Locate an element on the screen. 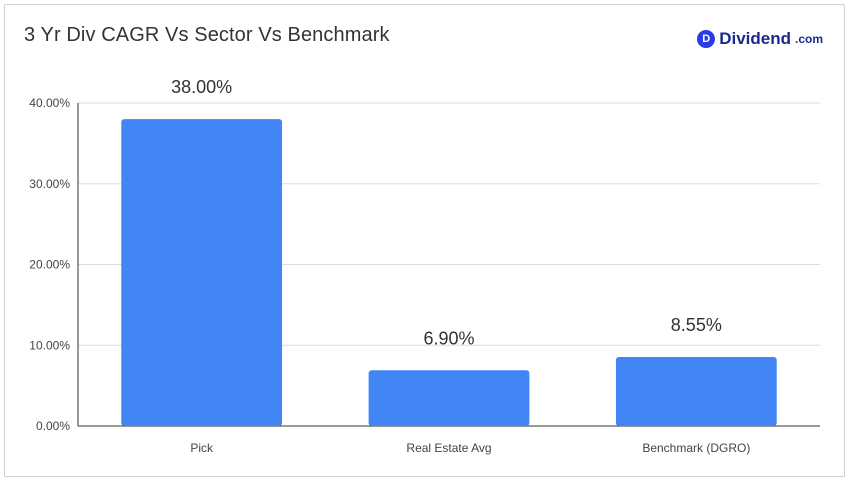 The width and height of the screenshot is (851, 483). x-tick-label: Real Estate Avg is located at coordinates (448, 448).